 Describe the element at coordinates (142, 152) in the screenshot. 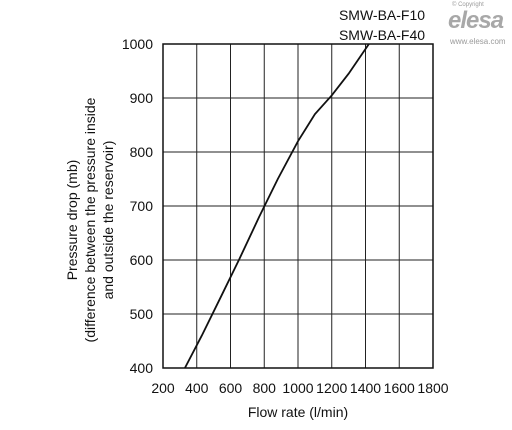

I see `y-tick-label: 800` at that location.